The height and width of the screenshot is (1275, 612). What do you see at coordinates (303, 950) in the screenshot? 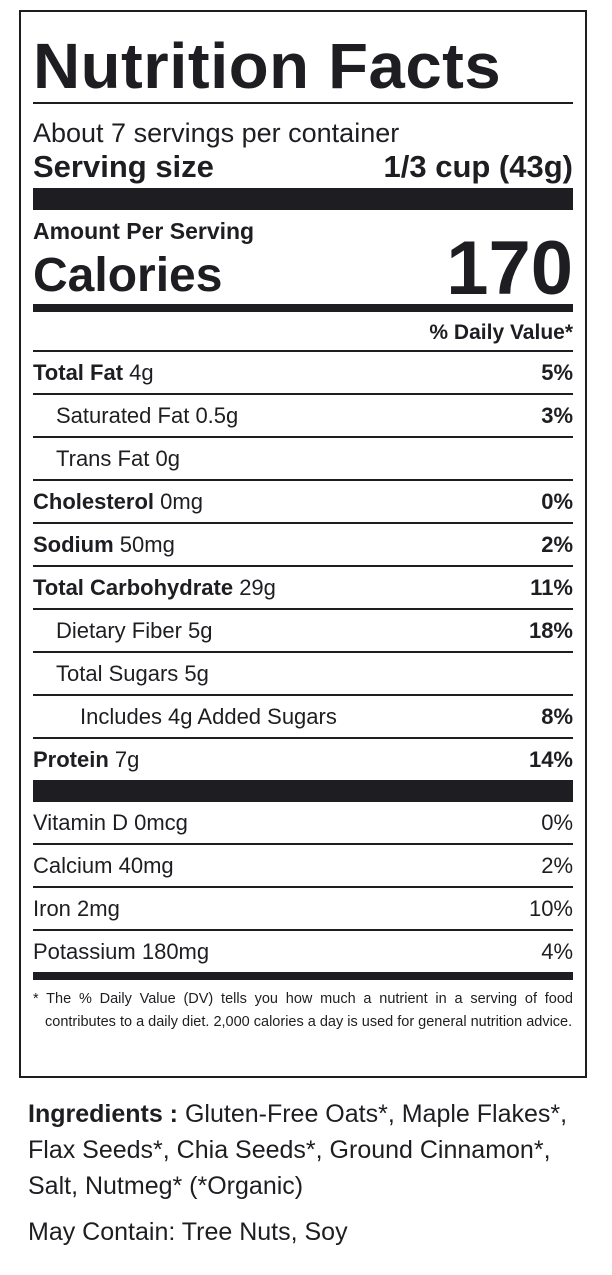
I see `vitamin-row-potassium: Potassium 180mg 4%` at bounding box center [303, 950].